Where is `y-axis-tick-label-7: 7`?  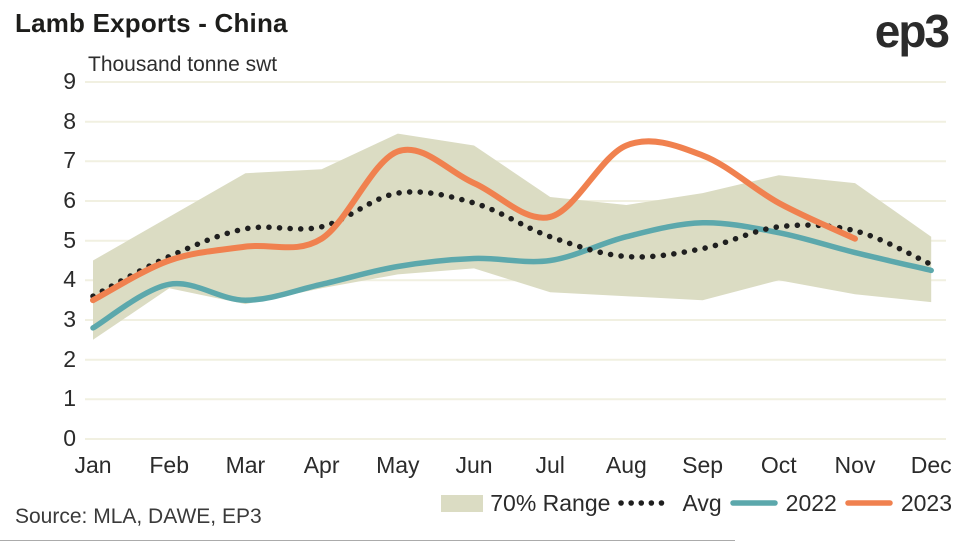 y-axis-tick-label-7: 7 is located at coordinates (69, 160).